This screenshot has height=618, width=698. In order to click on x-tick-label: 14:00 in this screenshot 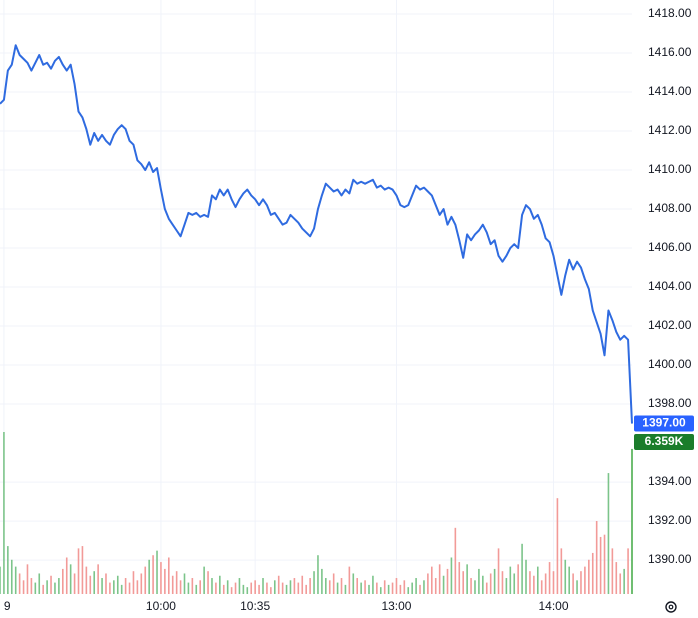, I will do `click(553, 606)`.